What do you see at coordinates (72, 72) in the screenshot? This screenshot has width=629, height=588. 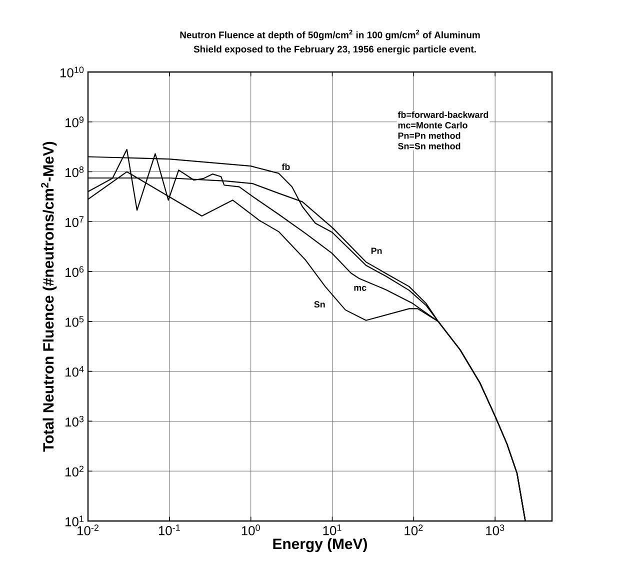 I see `y-tick-label: 10$^{10}$` at bounding box center [72, 72].